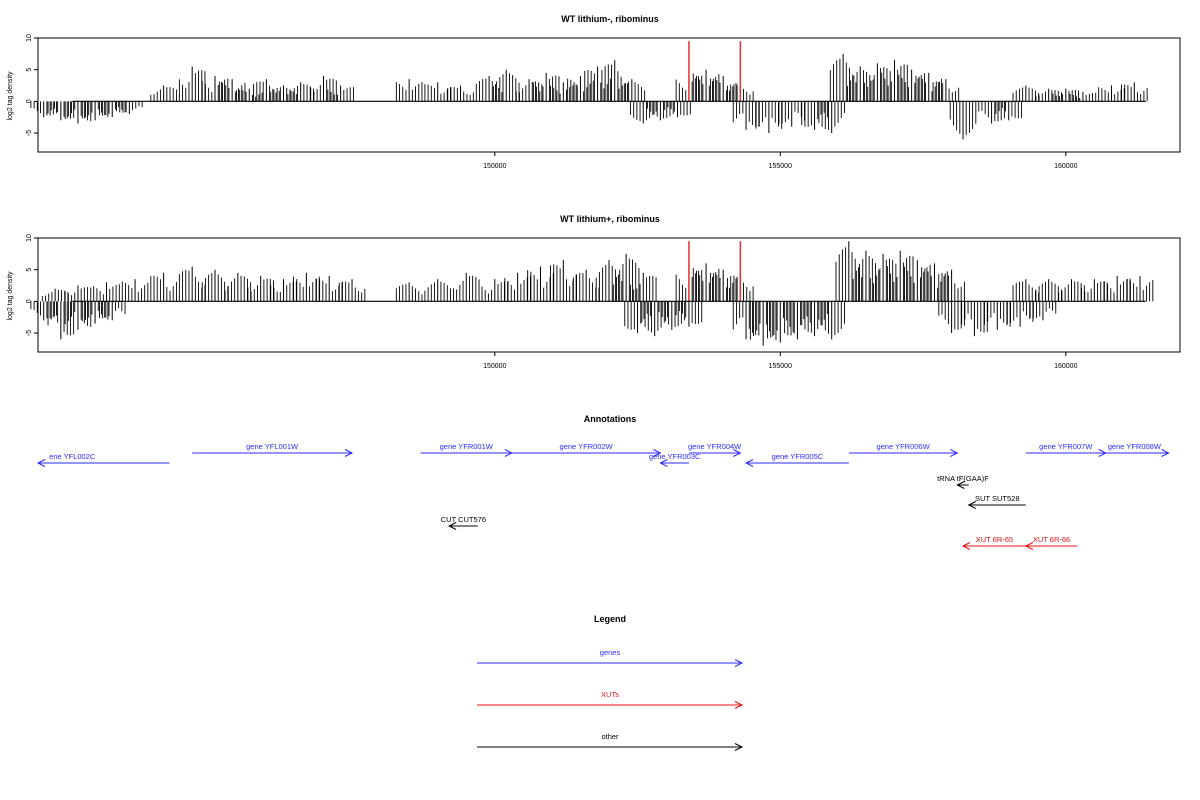 Image resolution: width=1200 pixels, height=800 pixels. What do you see at coordinates (963, 478) in the screenshot?
I see `annotation-label: tRNA tF(GAA)F` at bounding box center [963, 478].